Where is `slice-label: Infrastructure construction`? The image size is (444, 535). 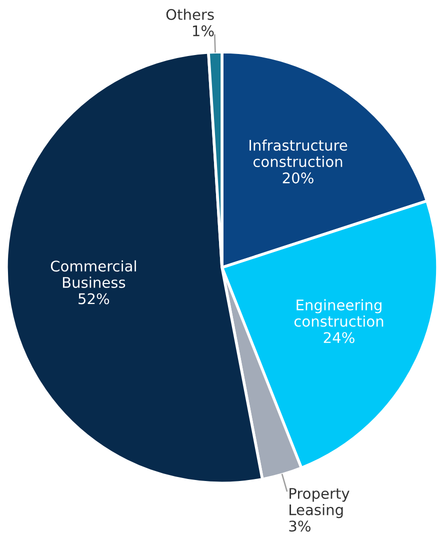
slice-label: Infrastructure construction is located at coordinates (299, 153).